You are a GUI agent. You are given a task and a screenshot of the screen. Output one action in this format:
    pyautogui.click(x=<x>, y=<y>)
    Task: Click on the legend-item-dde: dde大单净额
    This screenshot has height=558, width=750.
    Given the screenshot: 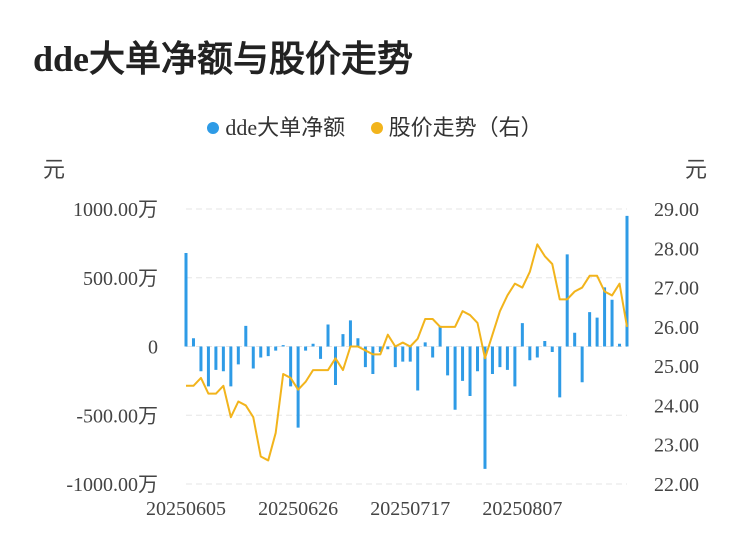 What is the action you would take?
    pyautogui.click(x=276, y=126)
    